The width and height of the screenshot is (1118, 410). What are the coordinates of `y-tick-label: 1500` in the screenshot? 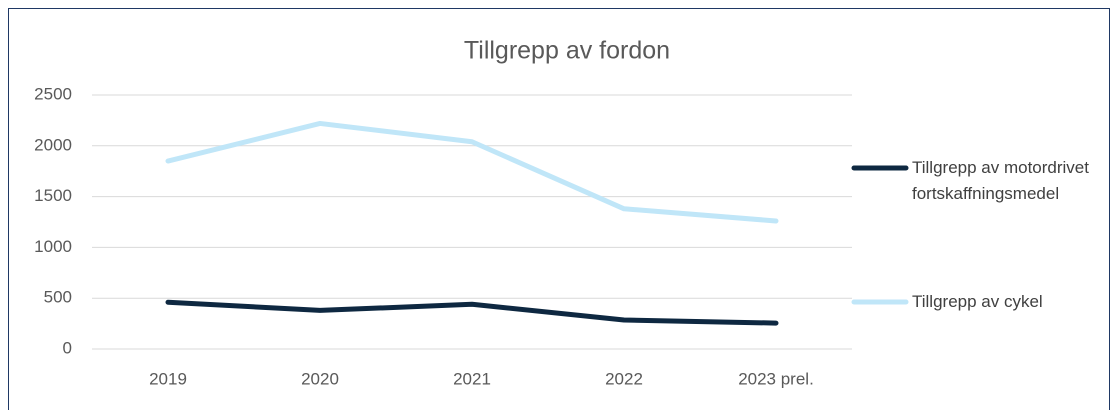 It's located at (53, 195).